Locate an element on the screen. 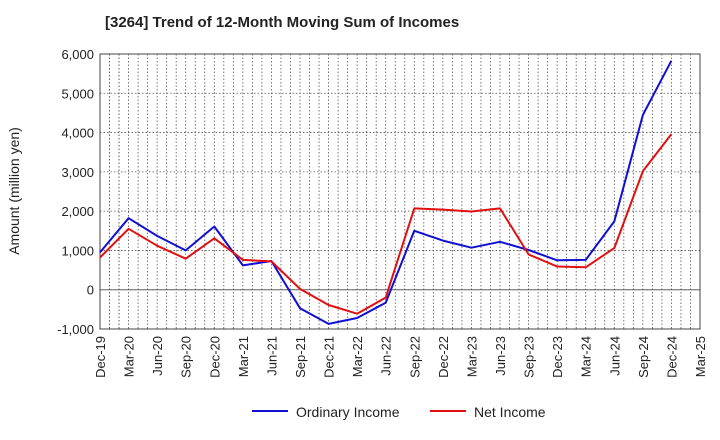  y-tick-label: 3,000 is located at coordinates (77, 172).